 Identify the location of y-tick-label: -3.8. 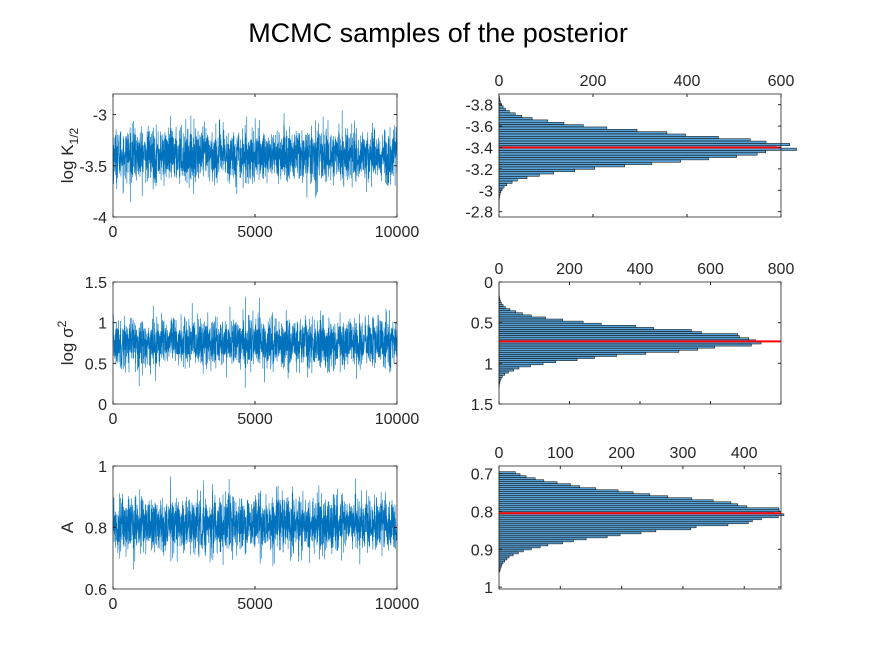
(479, 106).